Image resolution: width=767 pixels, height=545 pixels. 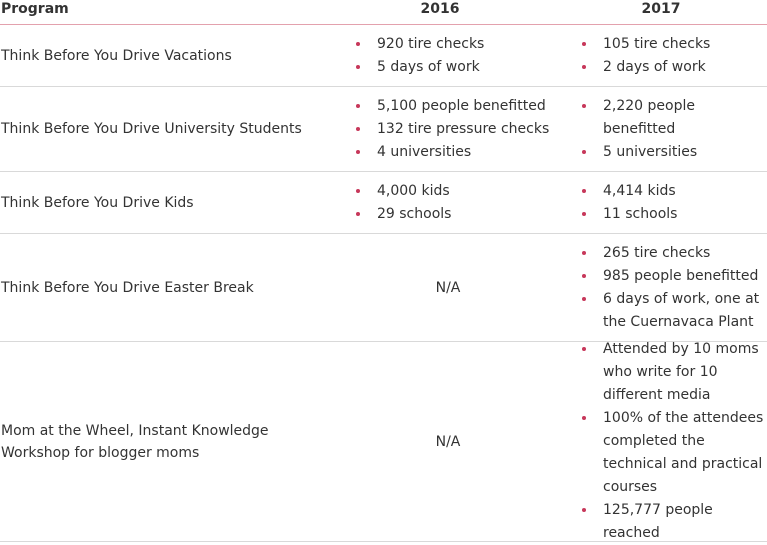 What do you see at coordinates (672, 67) in the screenshot?
I see `list-item: 2 days of work` at bounding box center [672, 67].